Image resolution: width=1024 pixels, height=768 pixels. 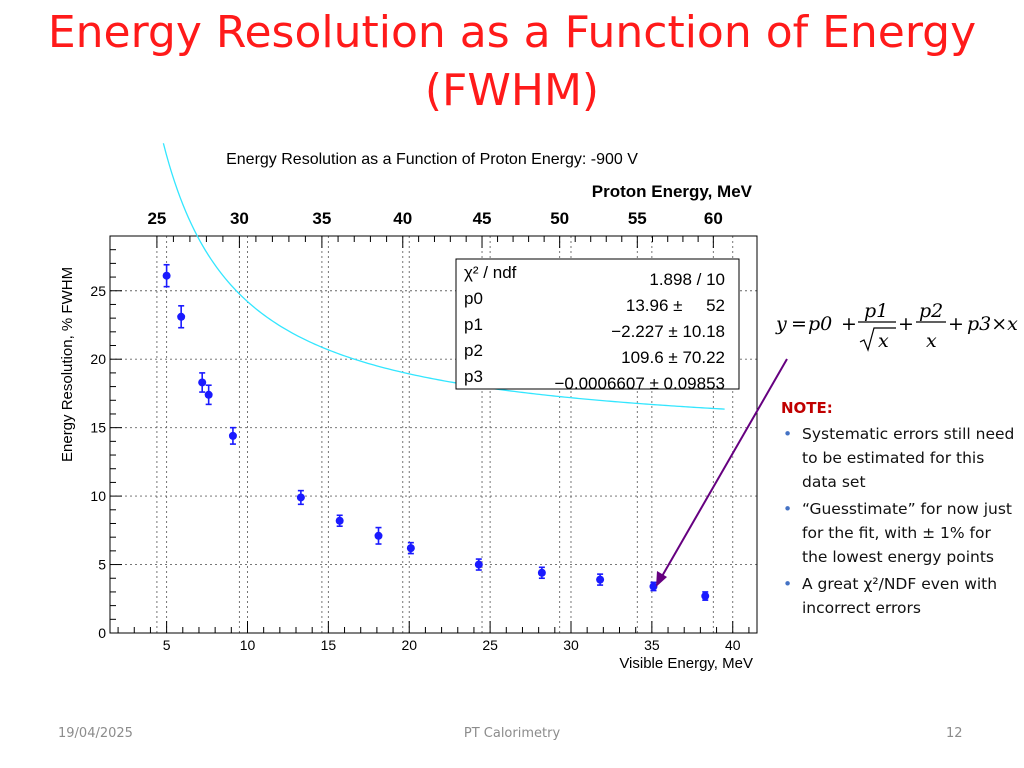 I want to click on annotation-arrow-head, so click(x=661, y=579).